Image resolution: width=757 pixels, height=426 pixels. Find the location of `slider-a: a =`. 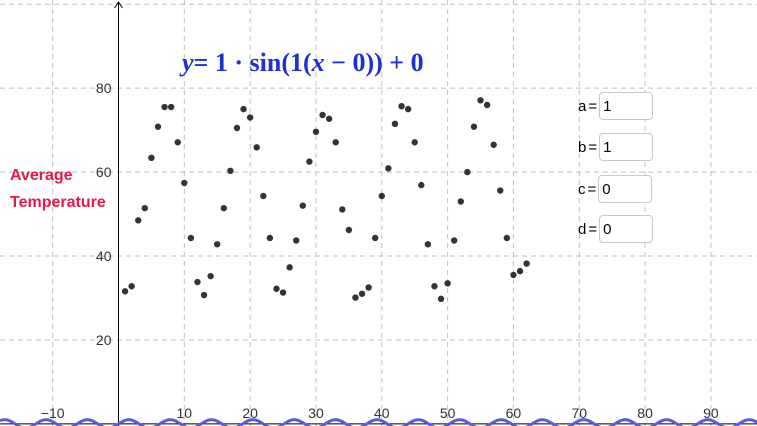

slider-a: a = is located at coordinates (616, 106).